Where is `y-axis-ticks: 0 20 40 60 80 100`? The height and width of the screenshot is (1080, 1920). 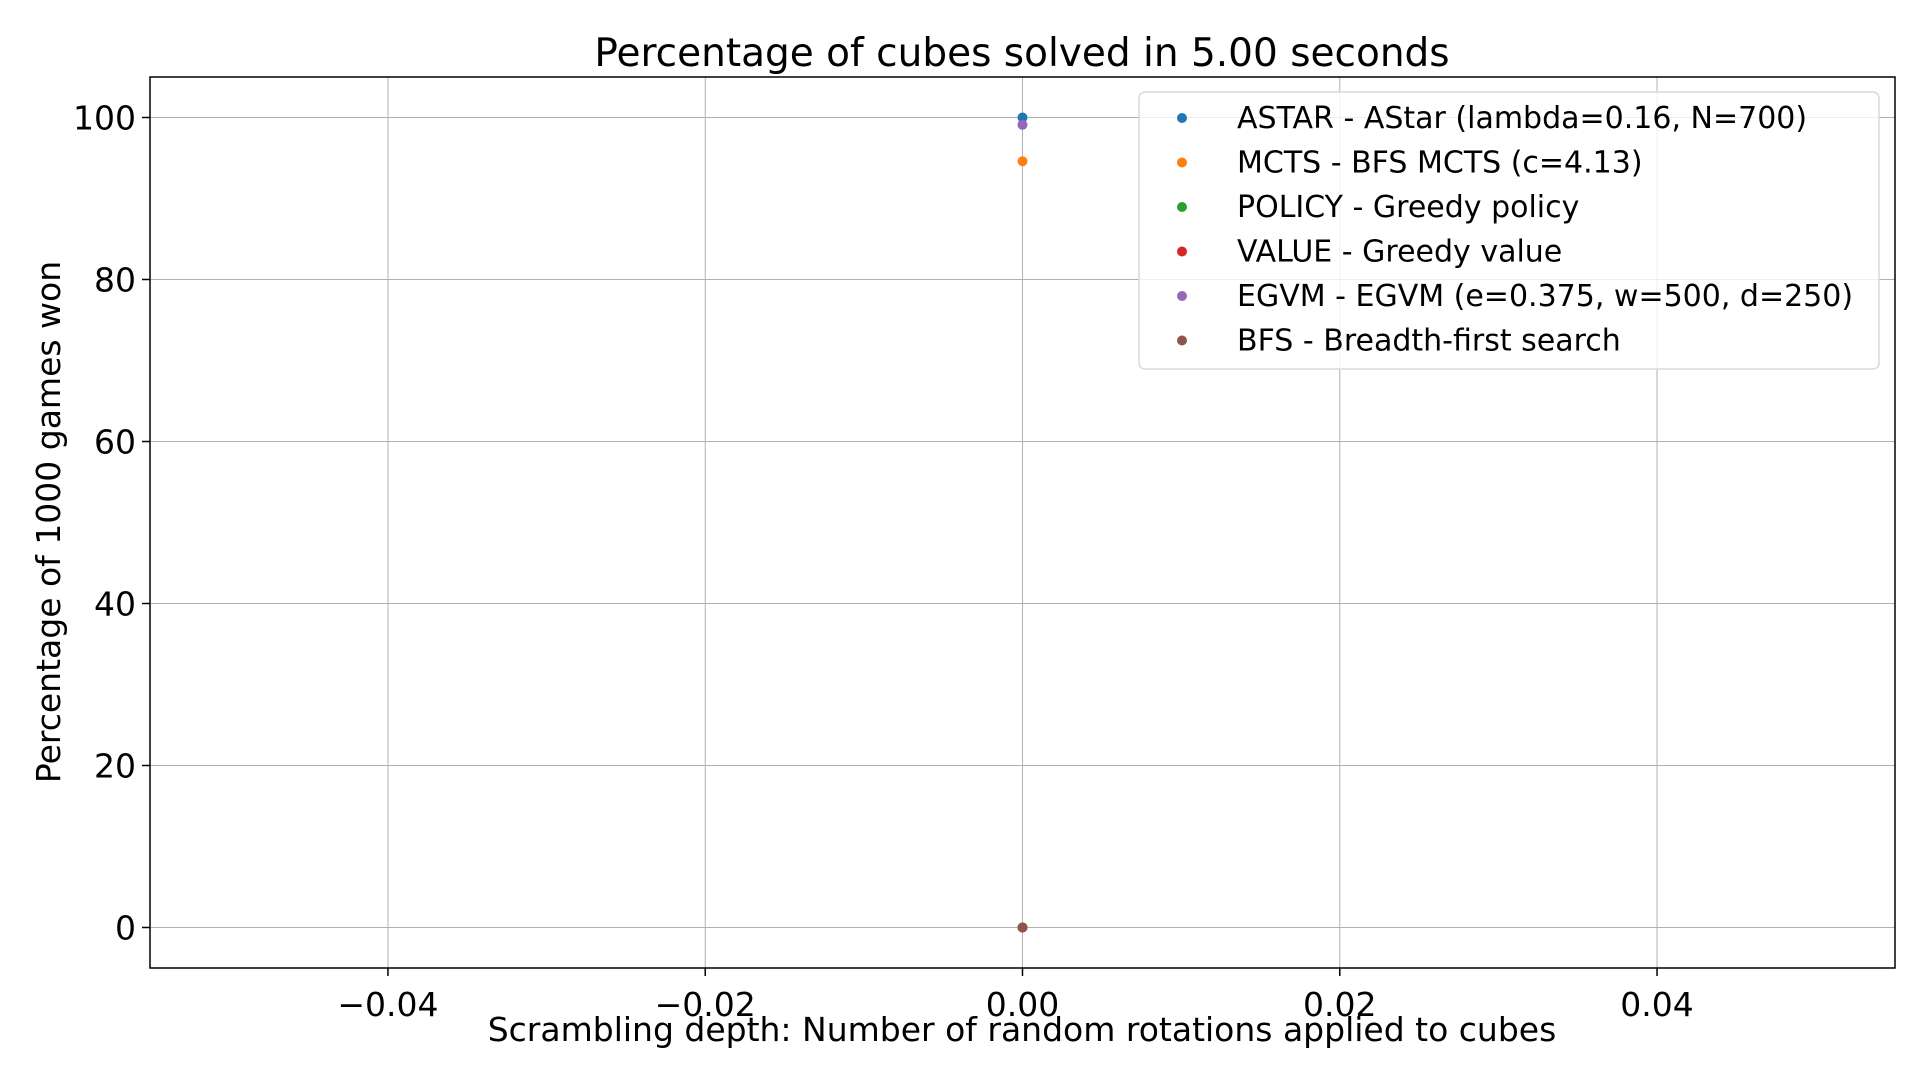
y-axis-ticks: 0 20 40 60 80 100 is located at coordinates (111, 523).